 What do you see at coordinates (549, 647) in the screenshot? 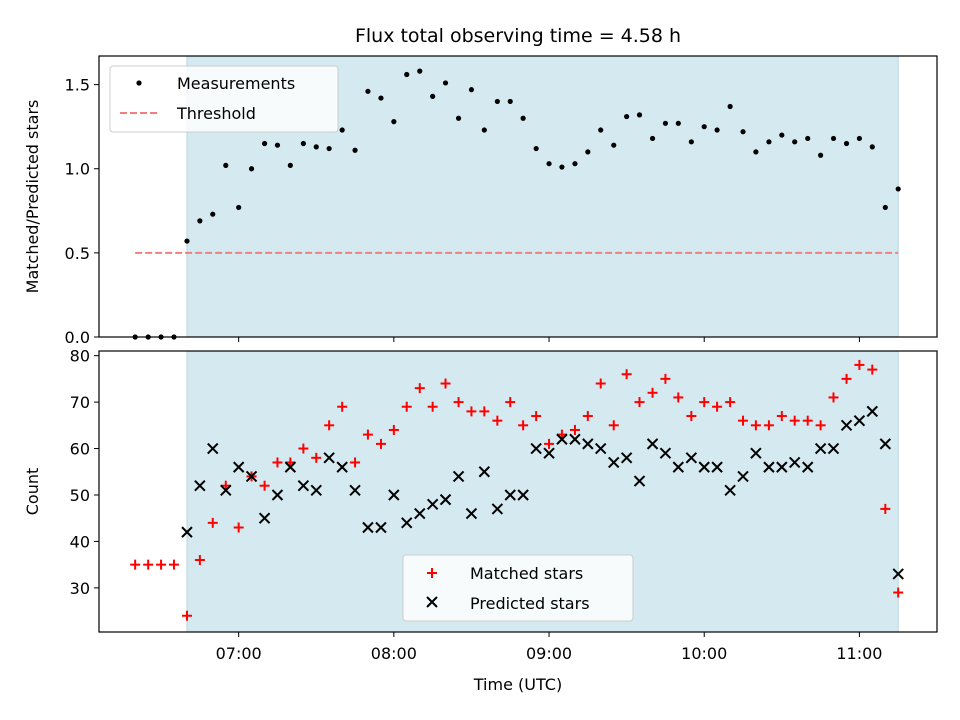
I see `x-axis-ticks: 07:00 08:00 09:00 10:00 11:00` at bounding box center [549, 647].